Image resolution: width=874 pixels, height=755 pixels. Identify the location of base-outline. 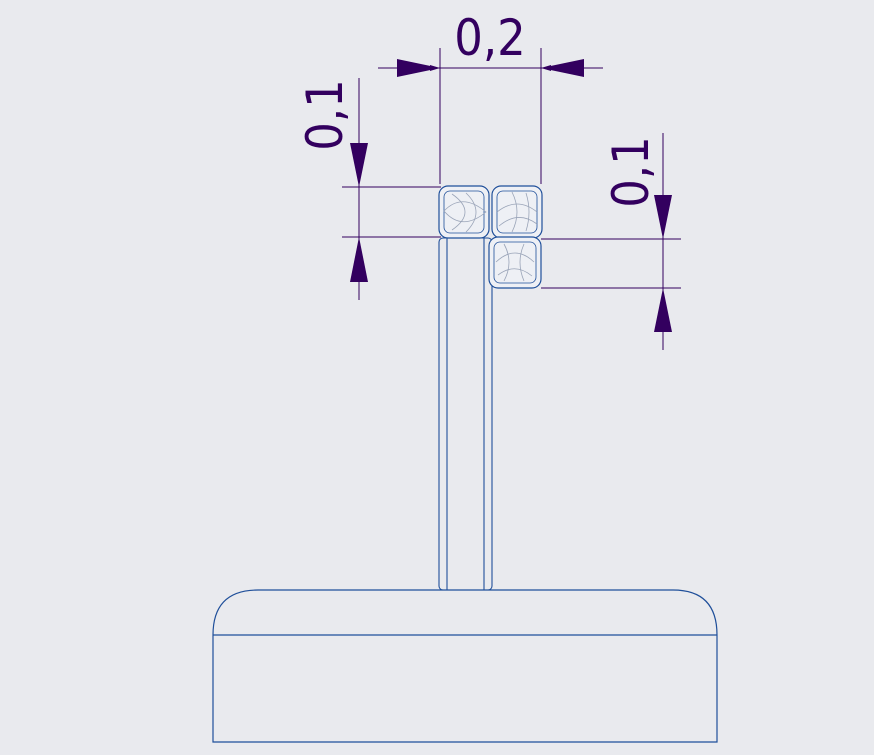
(465, 666).